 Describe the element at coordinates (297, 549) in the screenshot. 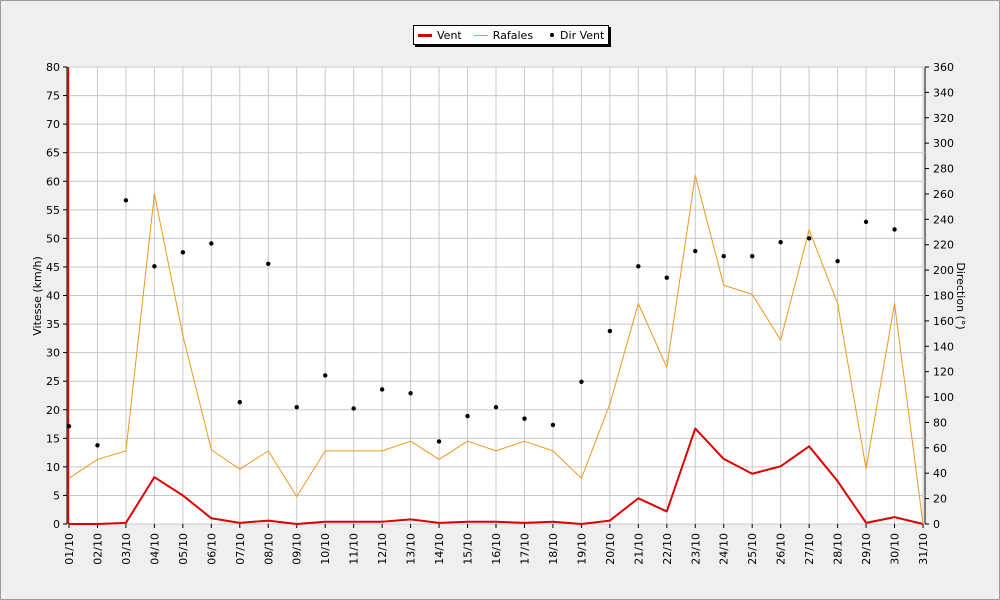

I see `x-tick-label: 09/10` at that location.